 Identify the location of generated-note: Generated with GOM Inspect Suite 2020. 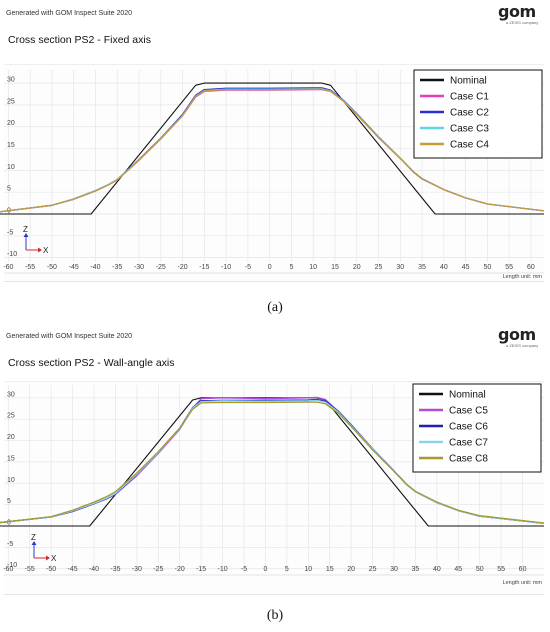
(69, 13).